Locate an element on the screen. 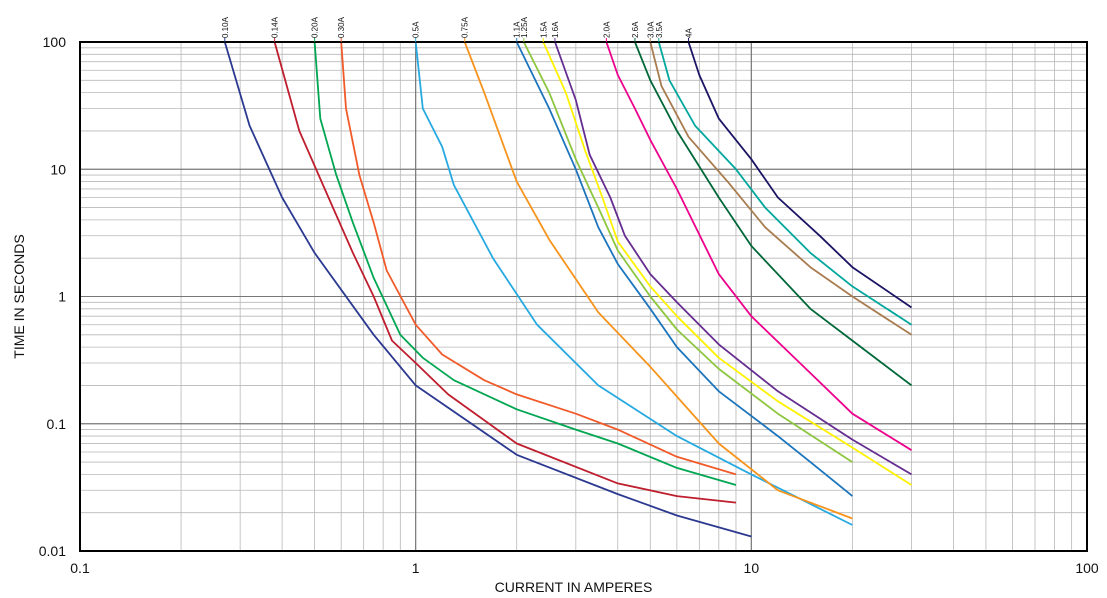 The width and height of the screenshot is (1107, 598). curve-4A is located at coordinates (800, 175).